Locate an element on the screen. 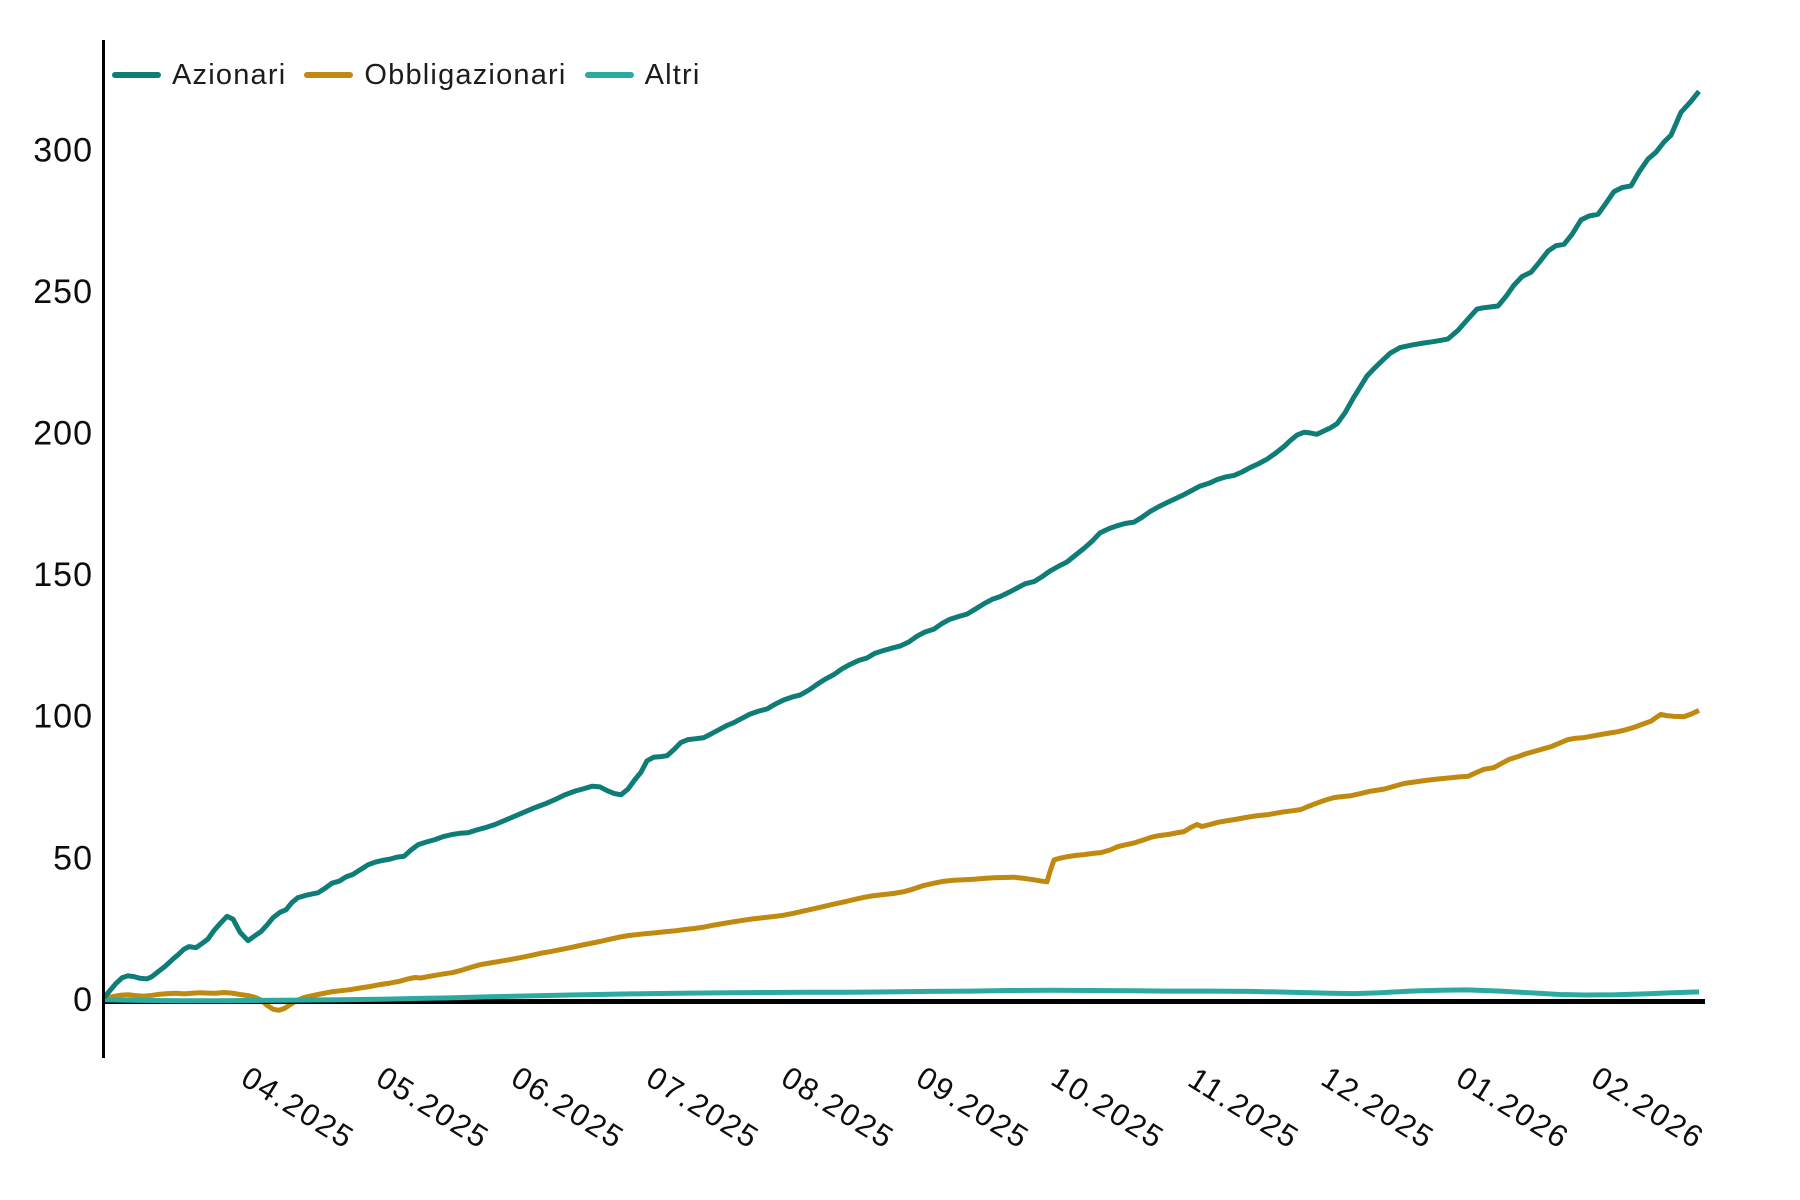  legend-item-azionari: Azionari is located at coordinates (199, 75).